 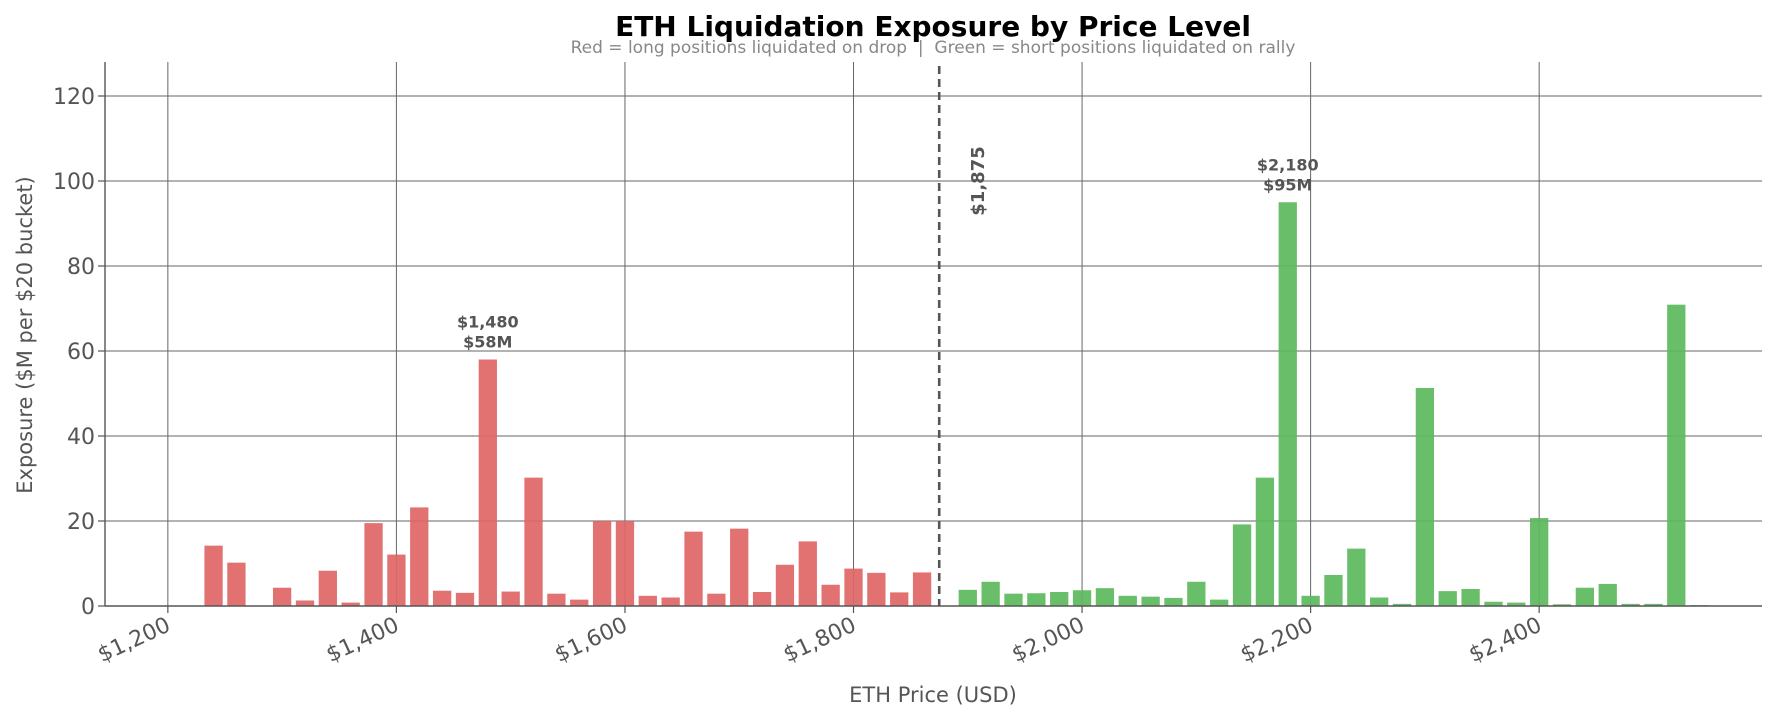 What do you see at coordinates (134, 640) in the screenshot?
I see `x-tick-label: $1,200` at bounding box center [134, 640].